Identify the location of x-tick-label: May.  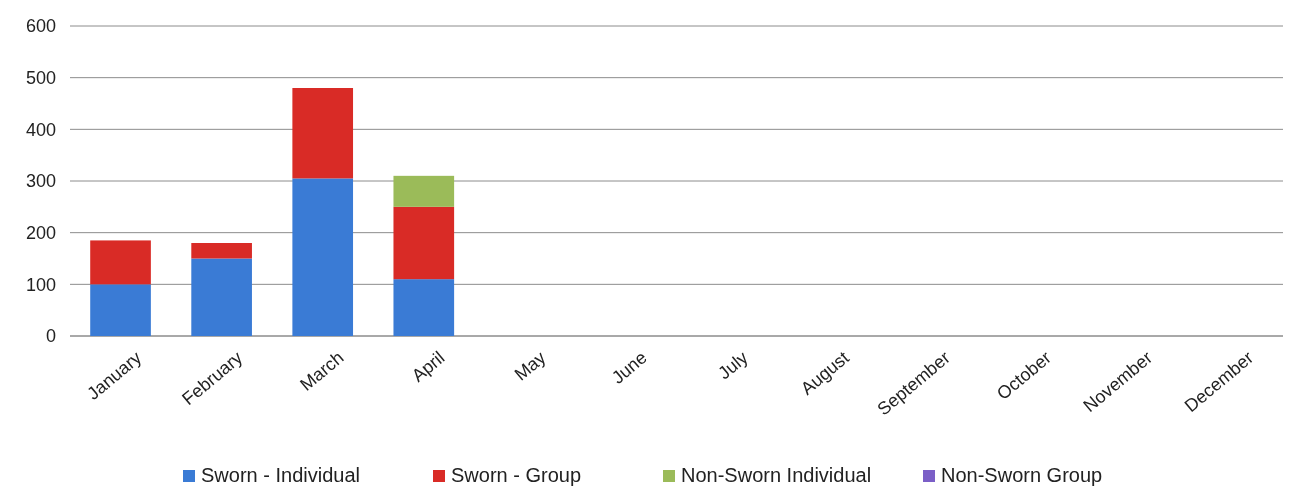
(530, 366).